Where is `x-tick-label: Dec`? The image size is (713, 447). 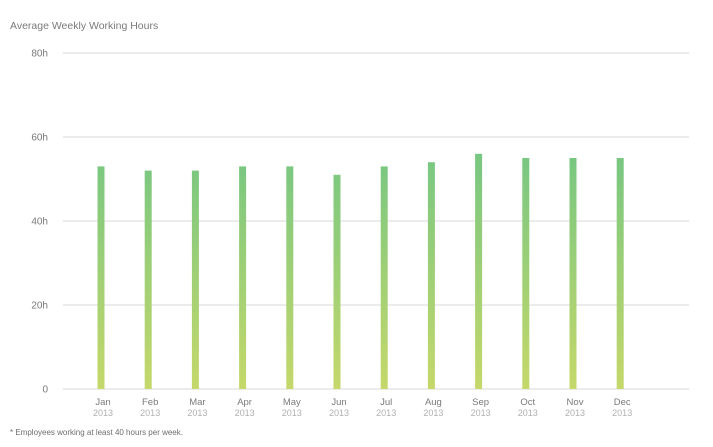
x-tick-label: Dec is located at coordinates (622, 402).